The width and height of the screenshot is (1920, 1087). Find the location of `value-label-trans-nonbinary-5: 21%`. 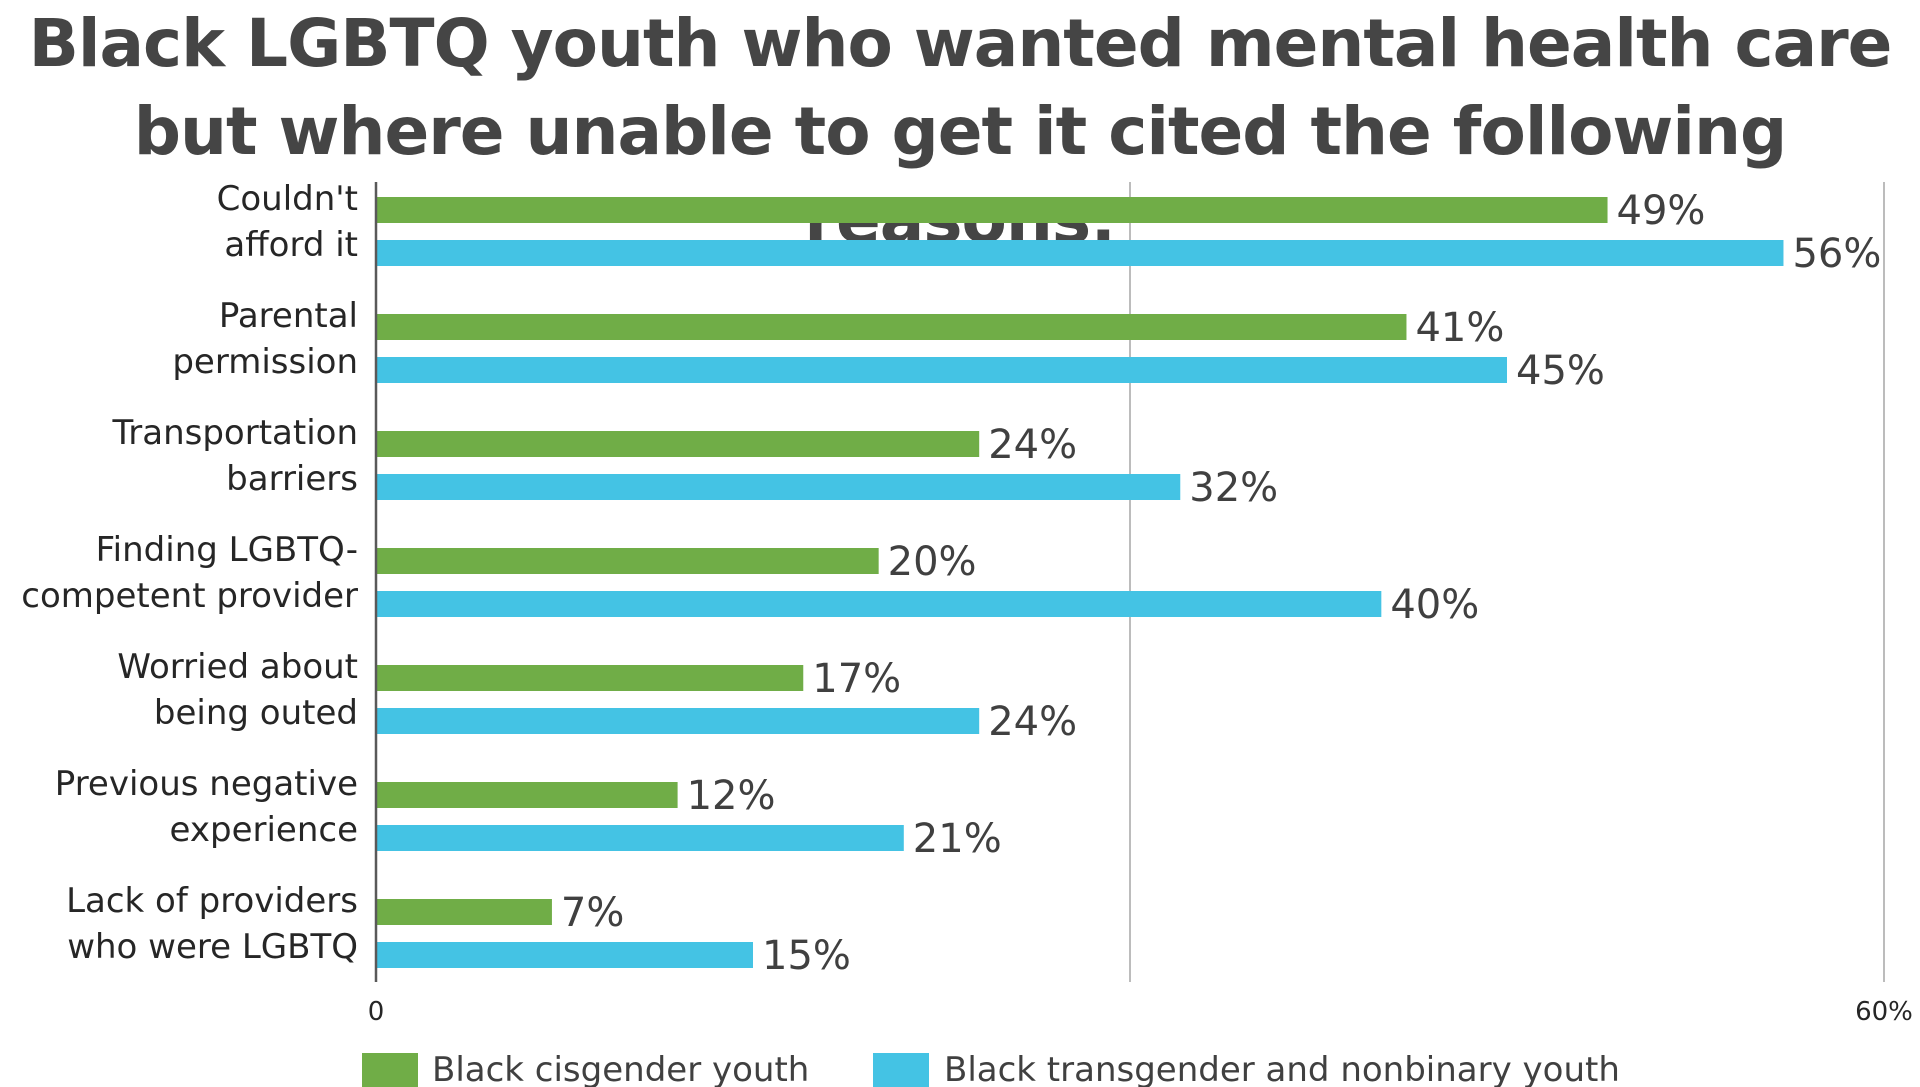

value-label-trans-nonbinary-5: 21% is located at coordinates (957, 839).